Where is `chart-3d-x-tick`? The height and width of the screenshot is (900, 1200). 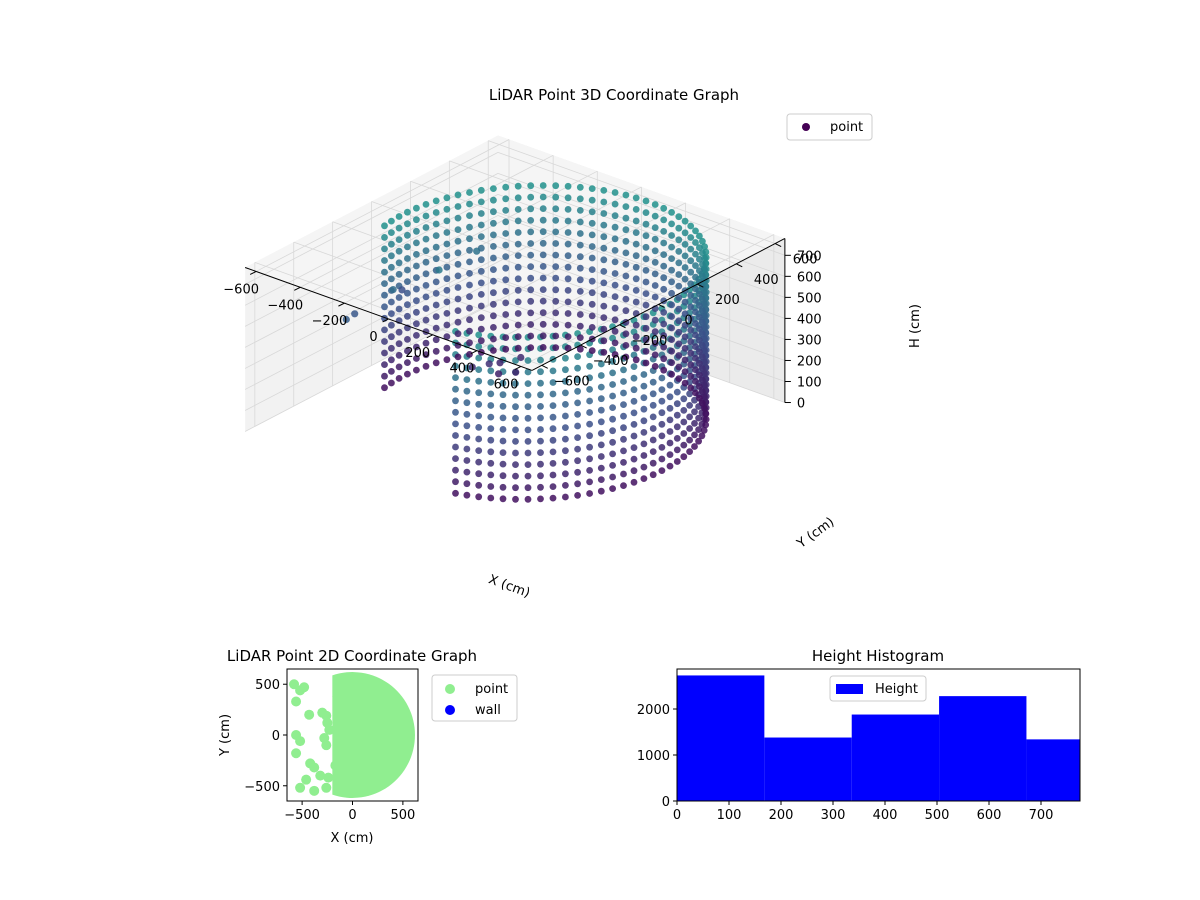 chart-3d-x-tick is located at coordinates (341, 304).